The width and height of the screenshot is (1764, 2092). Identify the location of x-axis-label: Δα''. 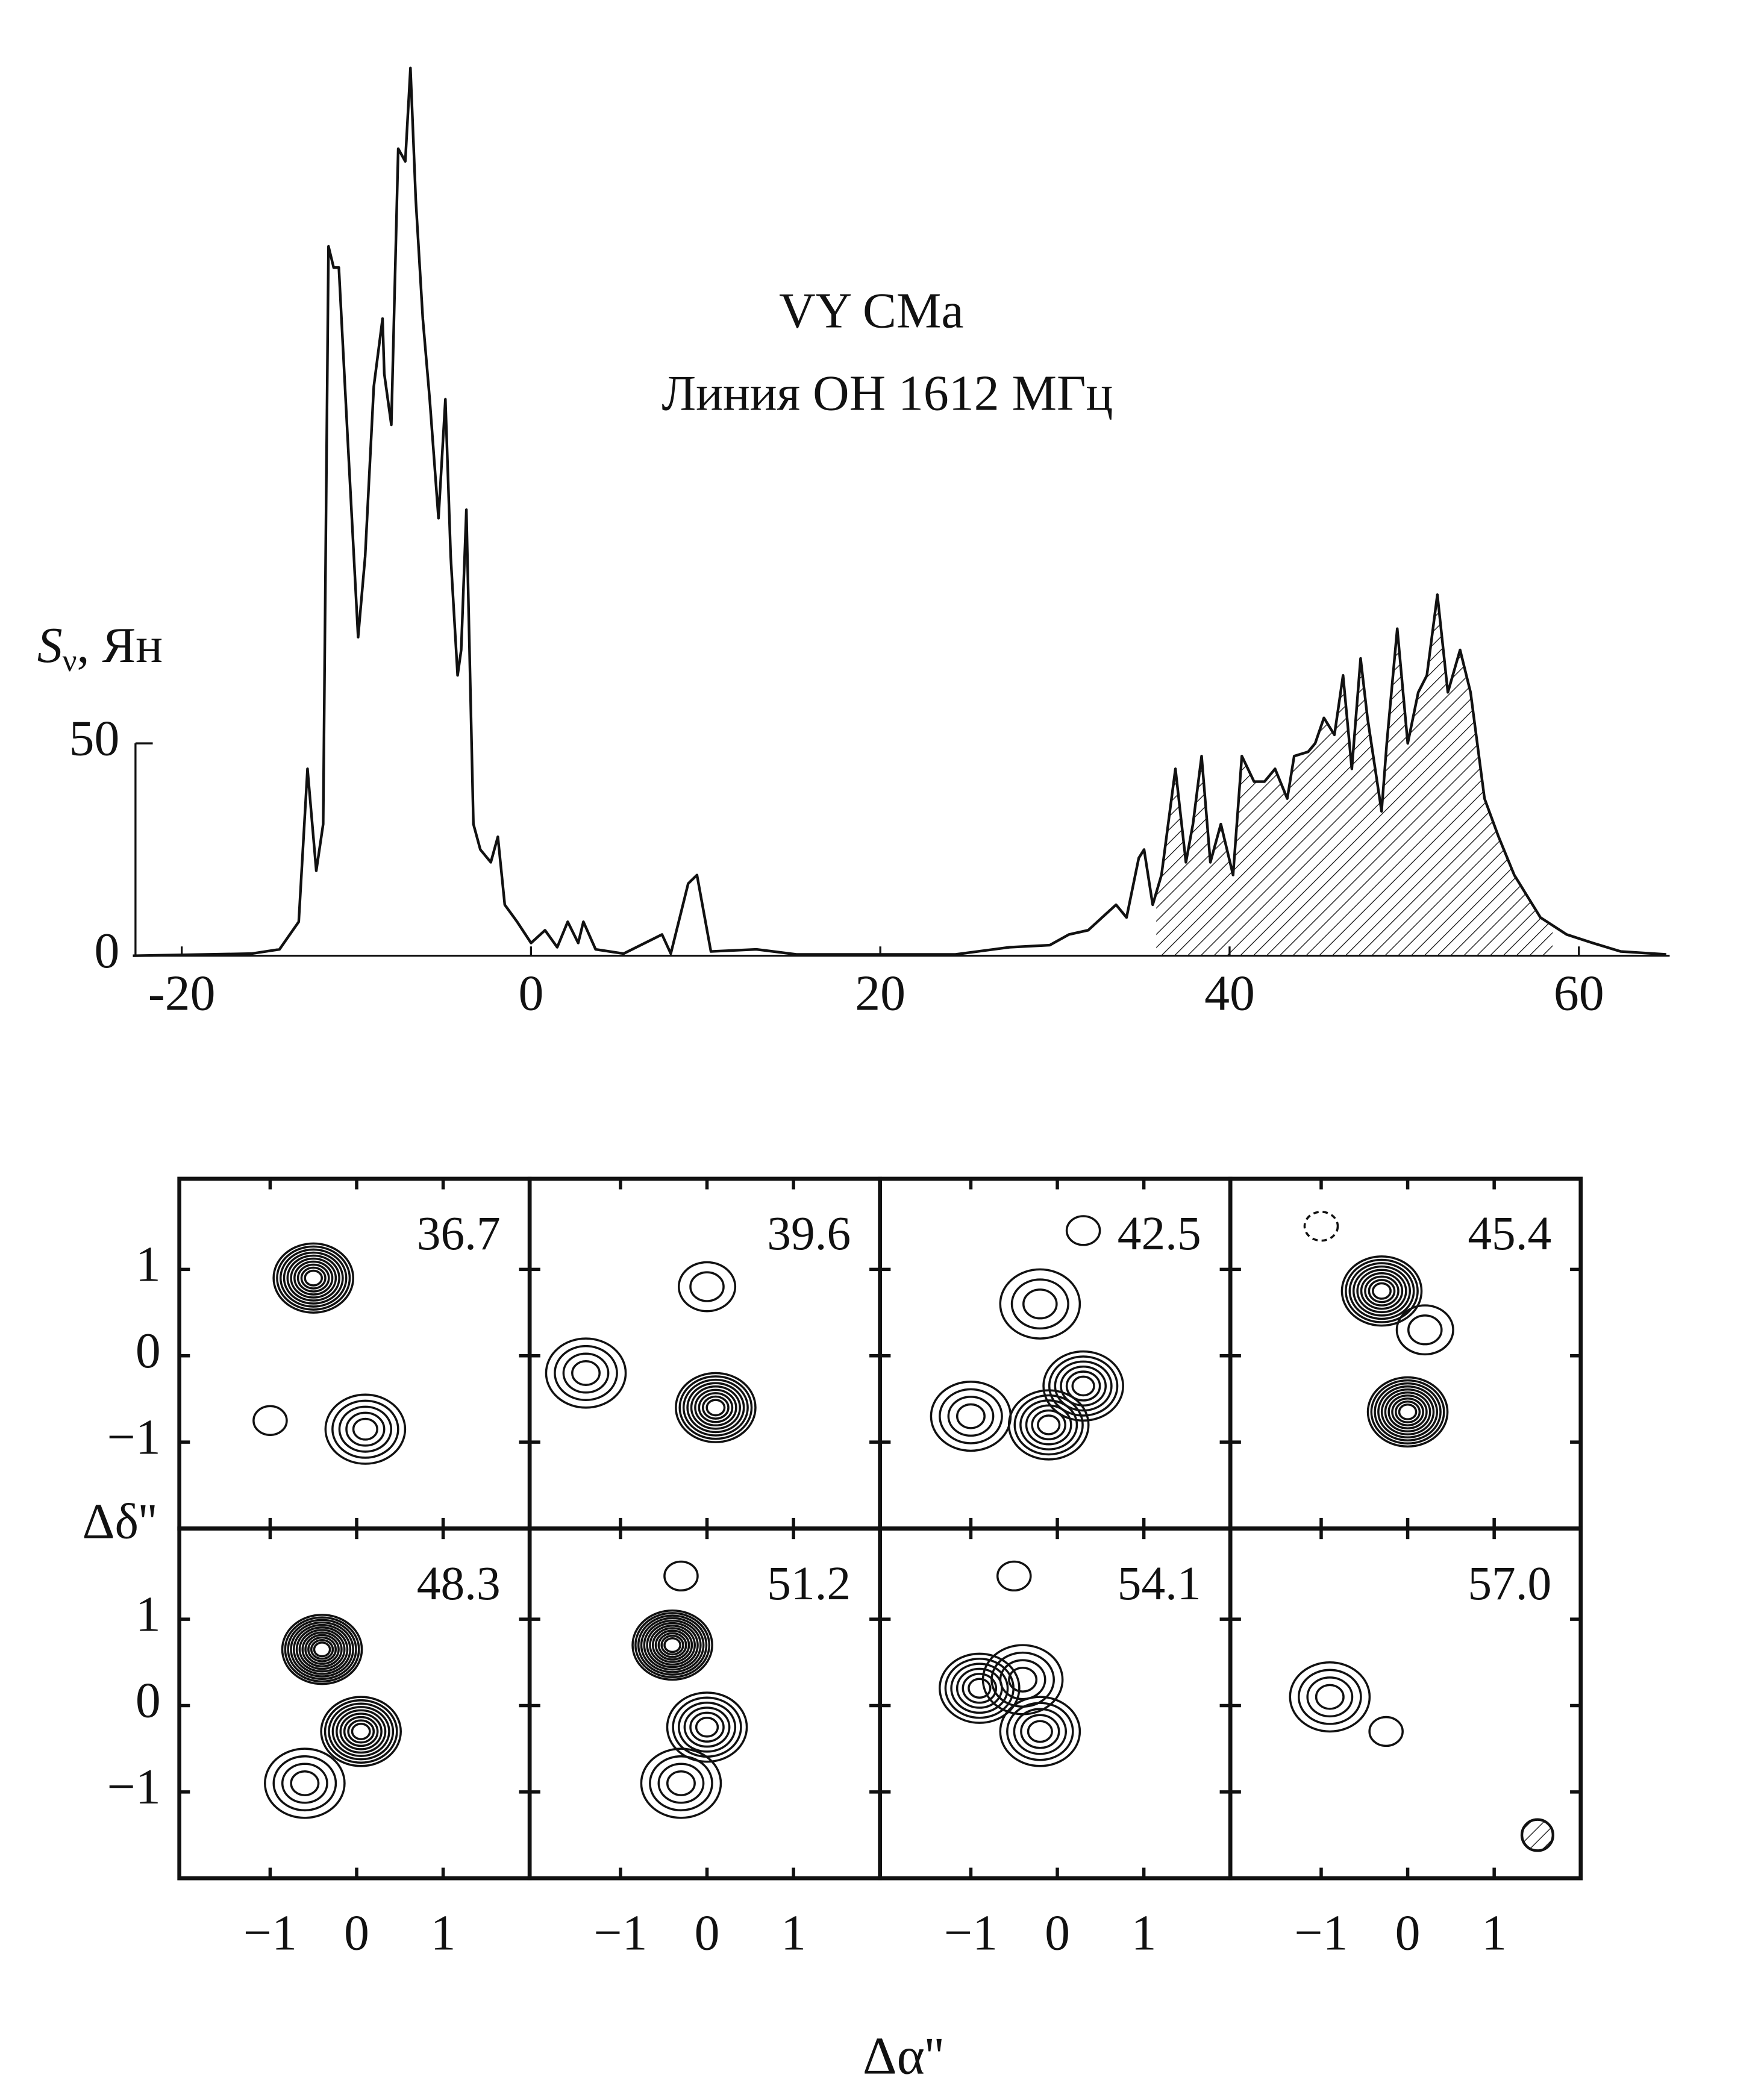
(903, 2056).